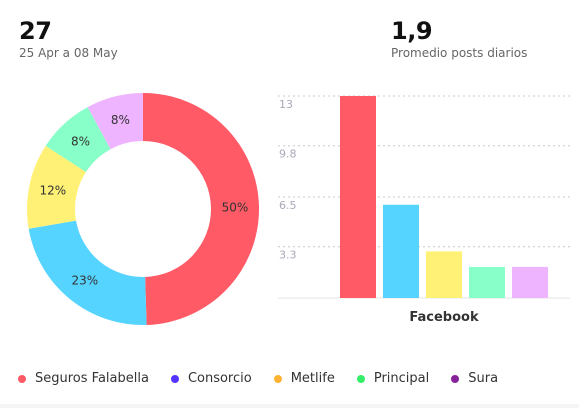 The height and width of the screenshot is (408, 579). What do you see at coordinates (68, 53) in the screenshot?
I see `date-range: 25 Apr a 08 May` at bounding box center [68, 53].